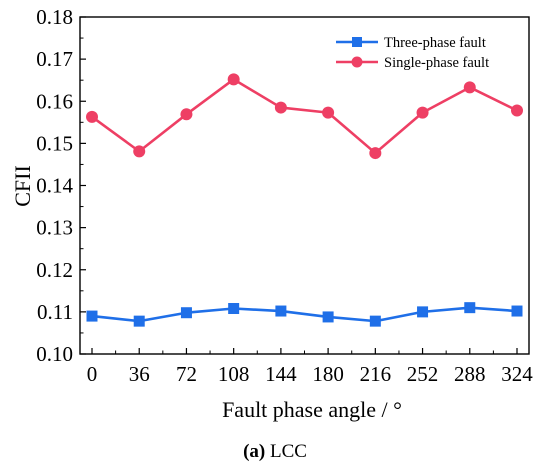 Image resolution: width=550 pixels, height=469 pixels. I want to click on x-tick-label: 108, so click(234, 374).